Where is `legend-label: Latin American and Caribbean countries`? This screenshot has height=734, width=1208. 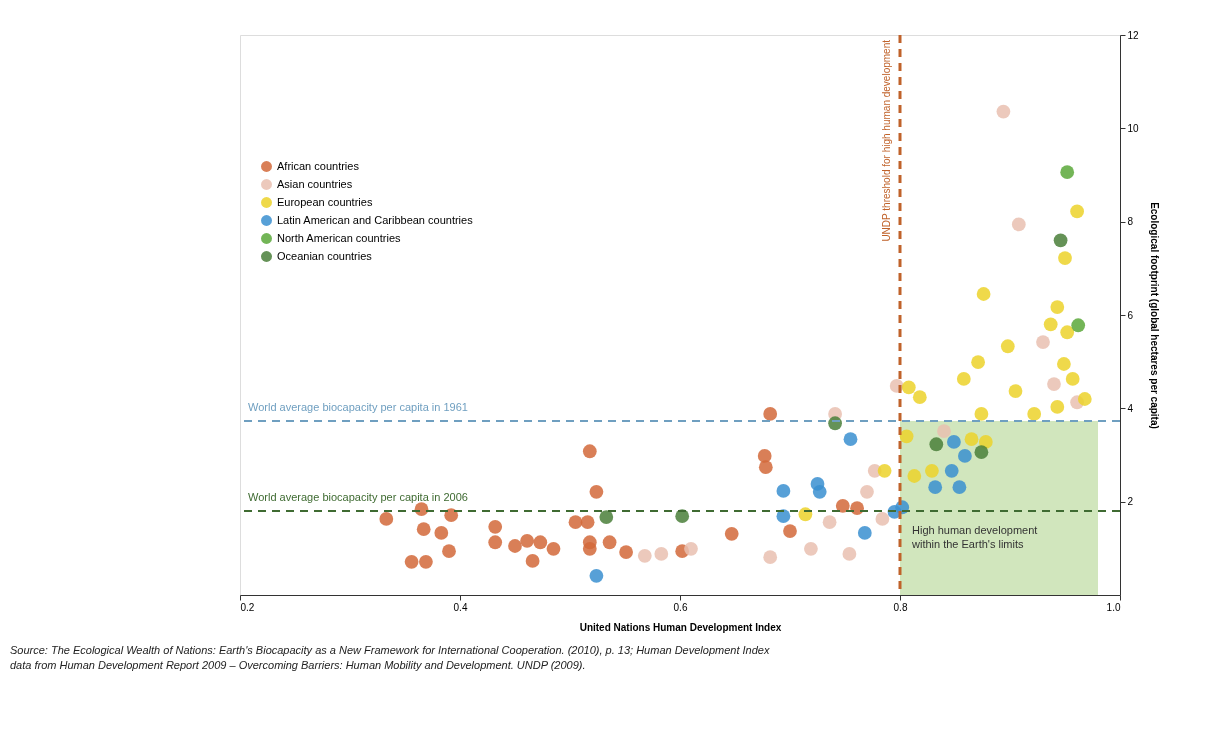 legend-label: Latin American and Caribbean countries is located at coordinates (375, 219).